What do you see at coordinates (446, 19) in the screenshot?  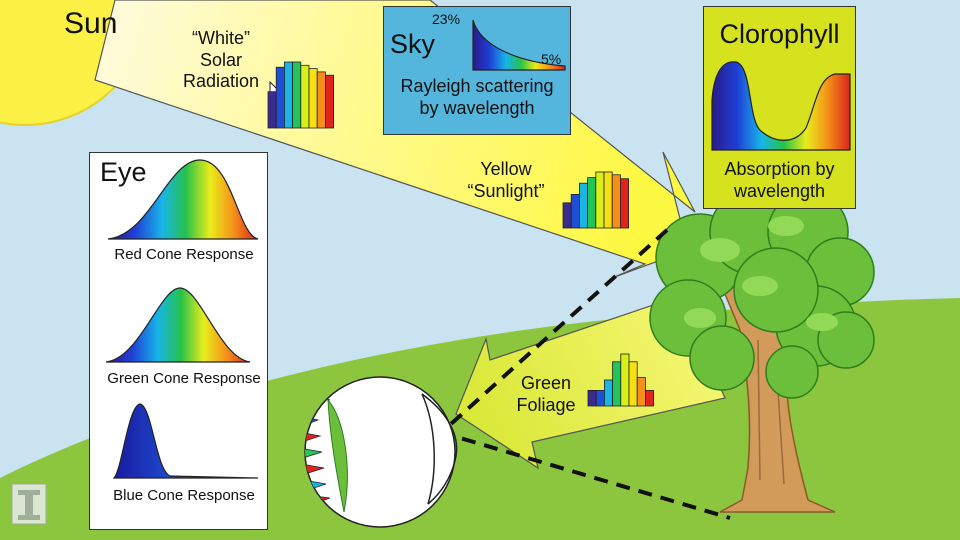 I see `sky-max-percent: 23%` at bounding box center [446, 19].